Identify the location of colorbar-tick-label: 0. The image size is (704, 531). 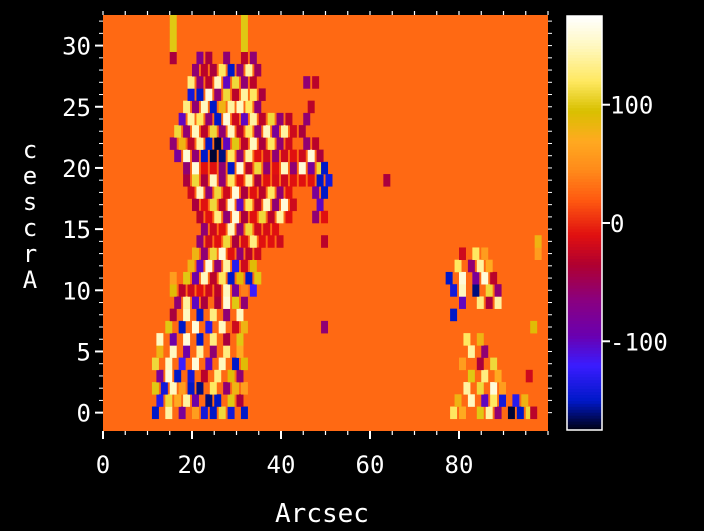
(617, 224).